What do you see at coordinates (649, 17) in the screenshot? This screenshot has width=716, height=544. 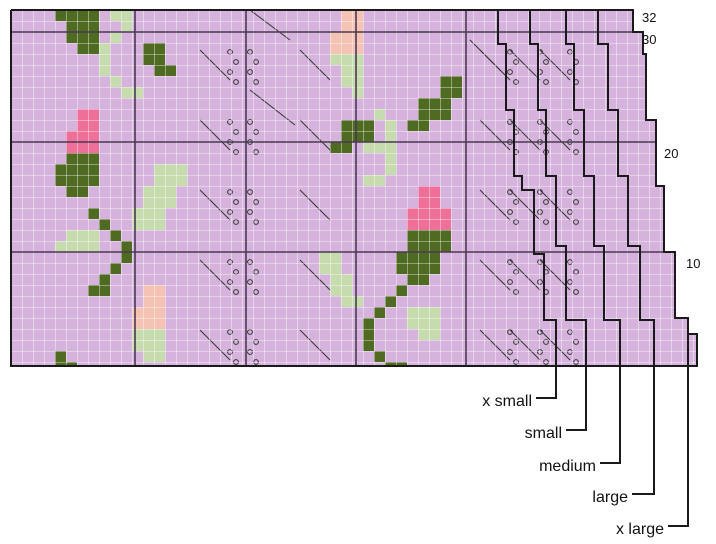 I see `row-label-32: 32` at bounding box center [649, 17].